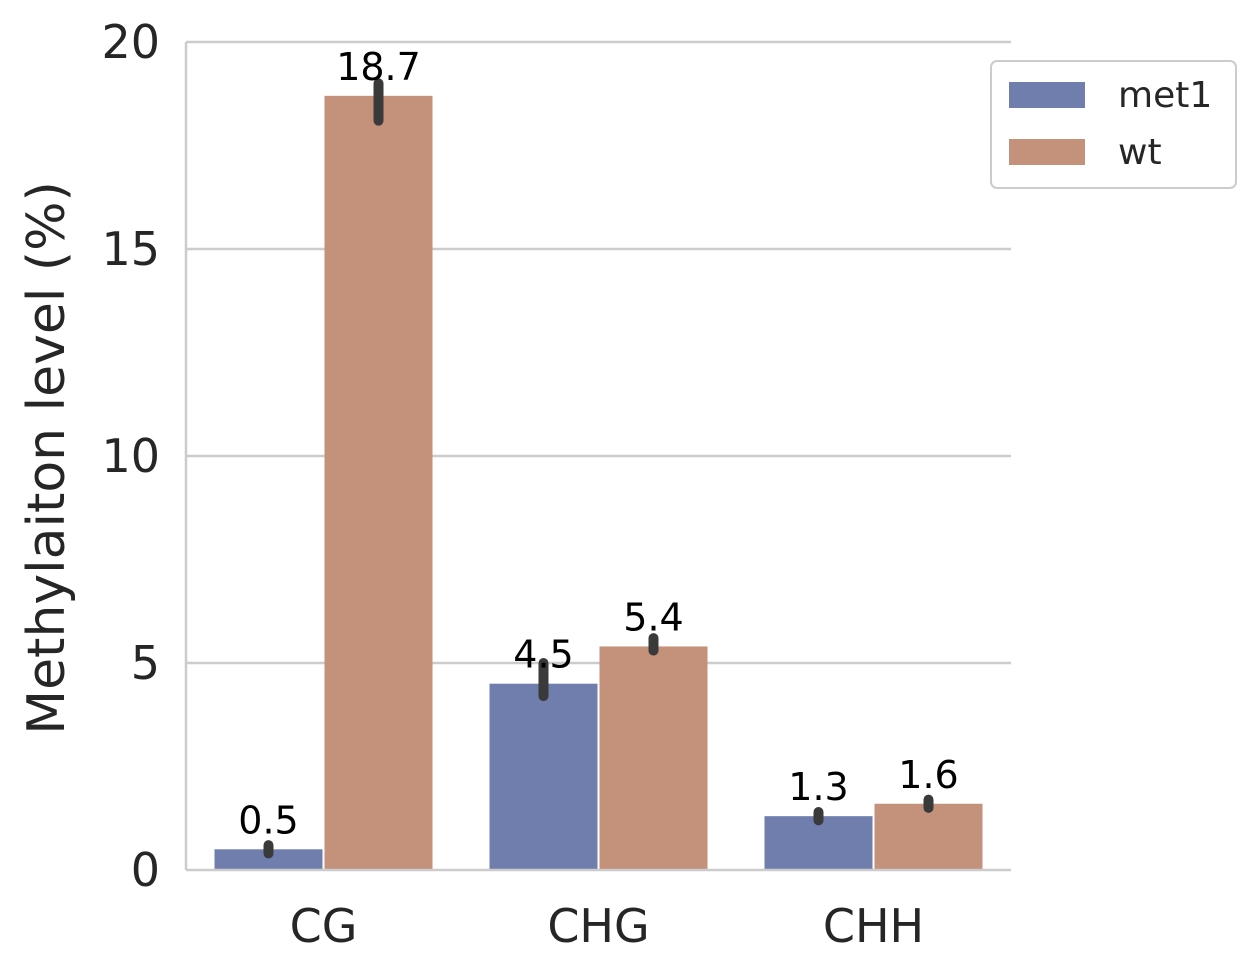  I want to click on y-tick-label: 20, so click(130, 42).